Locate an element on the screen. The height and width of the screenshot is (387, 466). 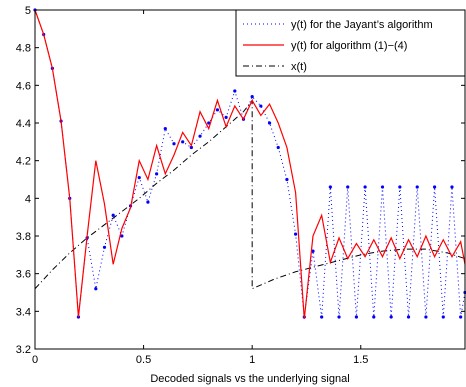
y-tick-label: 4 is located at coordinates (28, 199).